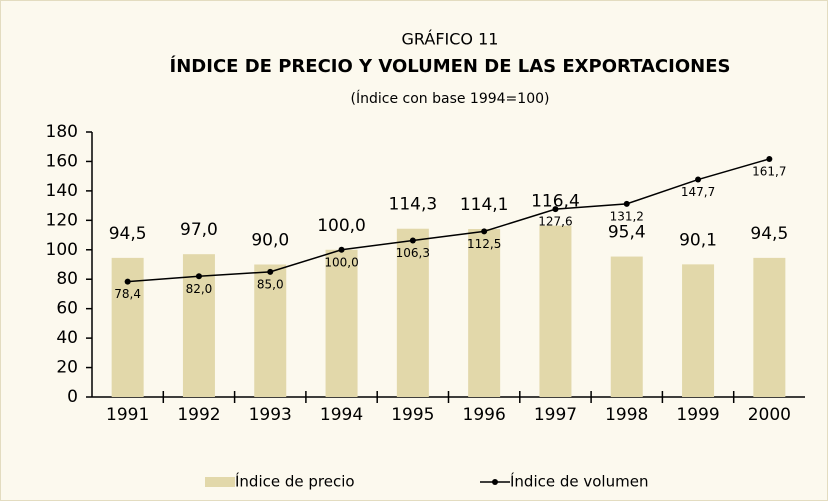  What do you see at coordinates (626, 415) in the screenshot?
I see `x-tick-label: 1998` at bounding box center [626, 415].